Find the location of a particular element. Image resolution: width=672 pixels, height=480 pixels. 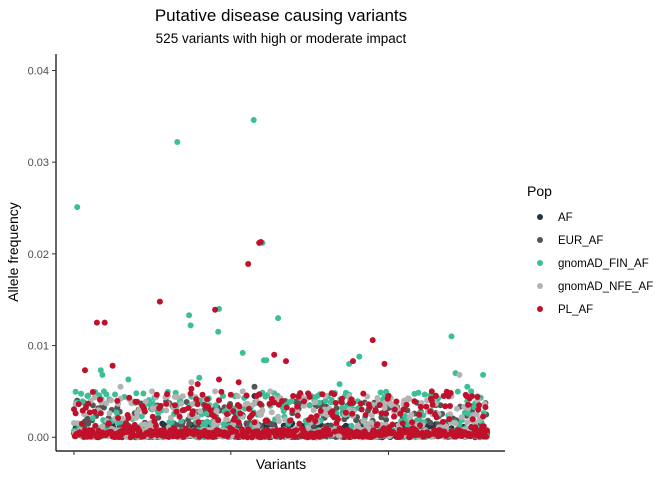

legend-key is located at coordinates (540, 240).